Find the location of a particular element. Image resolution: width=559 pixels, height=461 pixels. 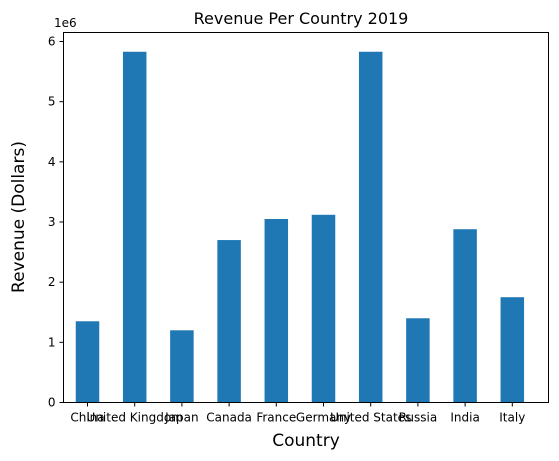

x-tick-label: Italy is located at coordinates (512, 418).